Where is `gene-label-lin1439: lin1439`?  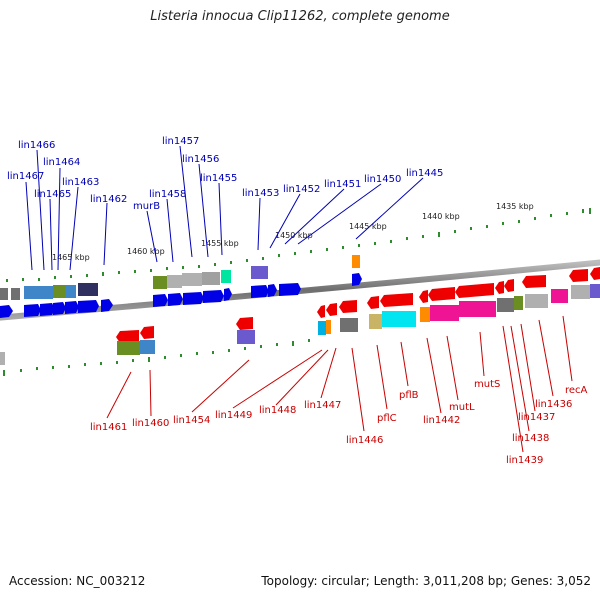 gene-label-lin1439: lin1439 is located at coordinates (524, 460).